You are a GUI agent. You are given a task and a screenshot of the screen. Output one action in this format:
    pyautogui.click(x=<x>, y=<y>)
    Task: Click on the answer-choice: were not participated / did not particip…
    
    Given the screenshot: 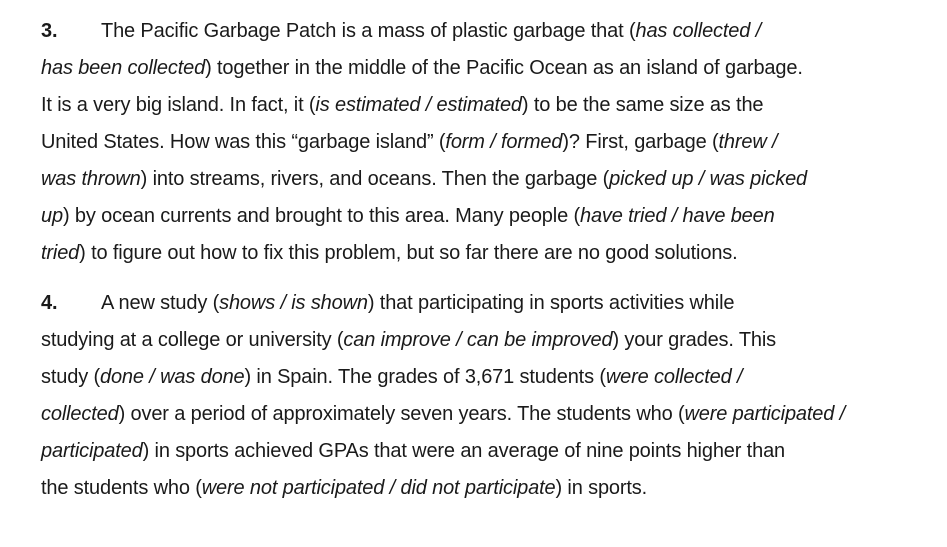 What is the action you would take?
    pyautogui.click(x=378, y=488)
    